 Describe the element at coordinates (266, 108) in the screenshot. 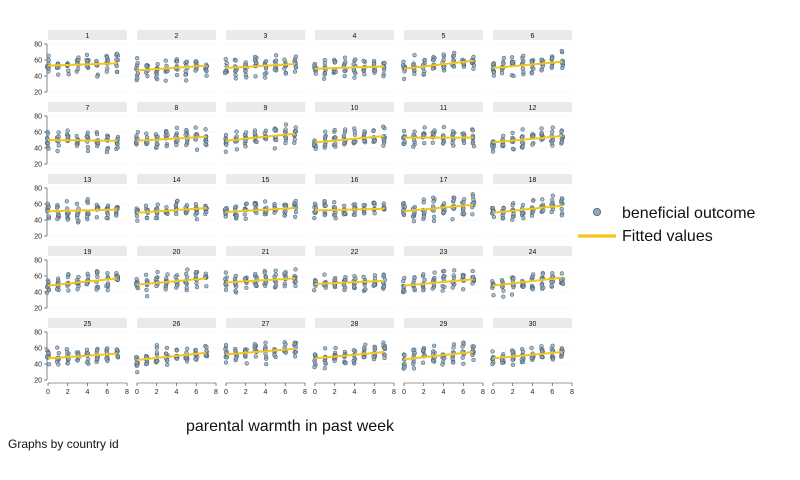

I see `panel-title: 9` at that location.